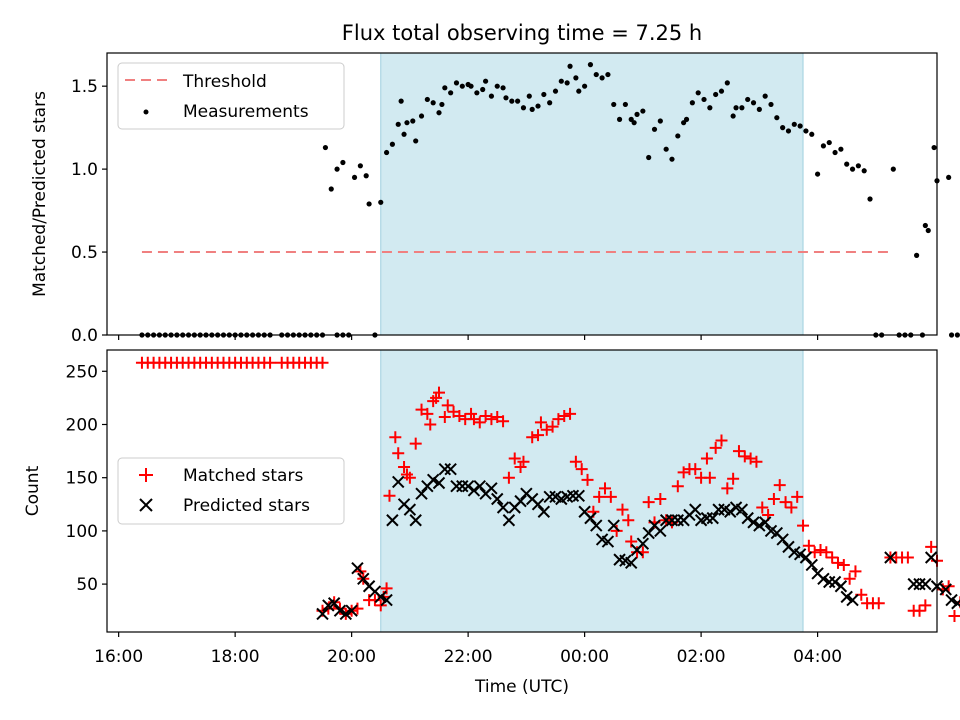 This screenshot has width=960, height=720. Describe the element at coordinates (84, 336) in the screenshot. I see `top-ytick-label: 0.0` at that location.